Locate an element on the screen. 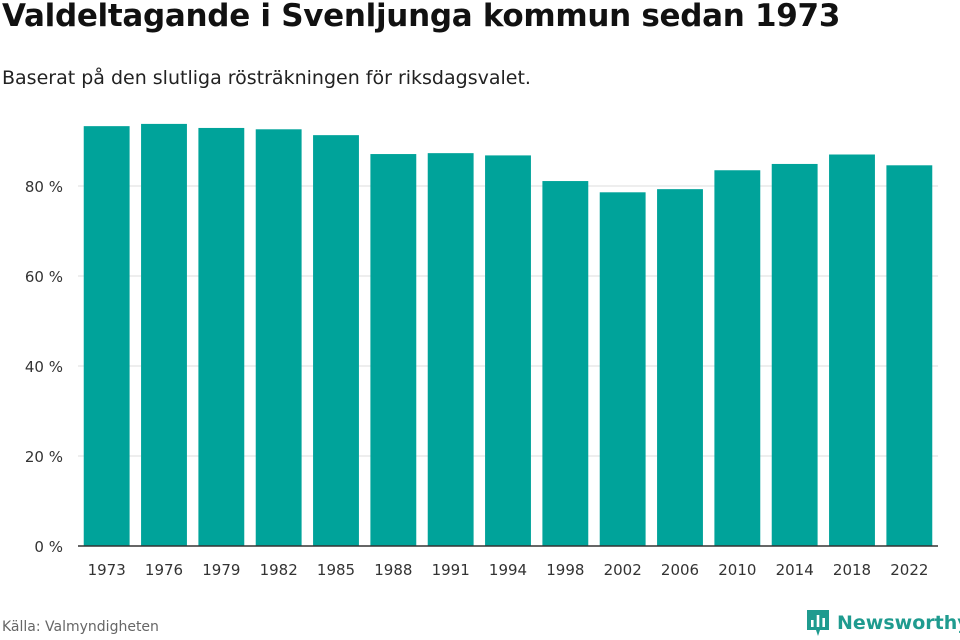  y-tick-label: 0 % is located at coordinates (48, 547).